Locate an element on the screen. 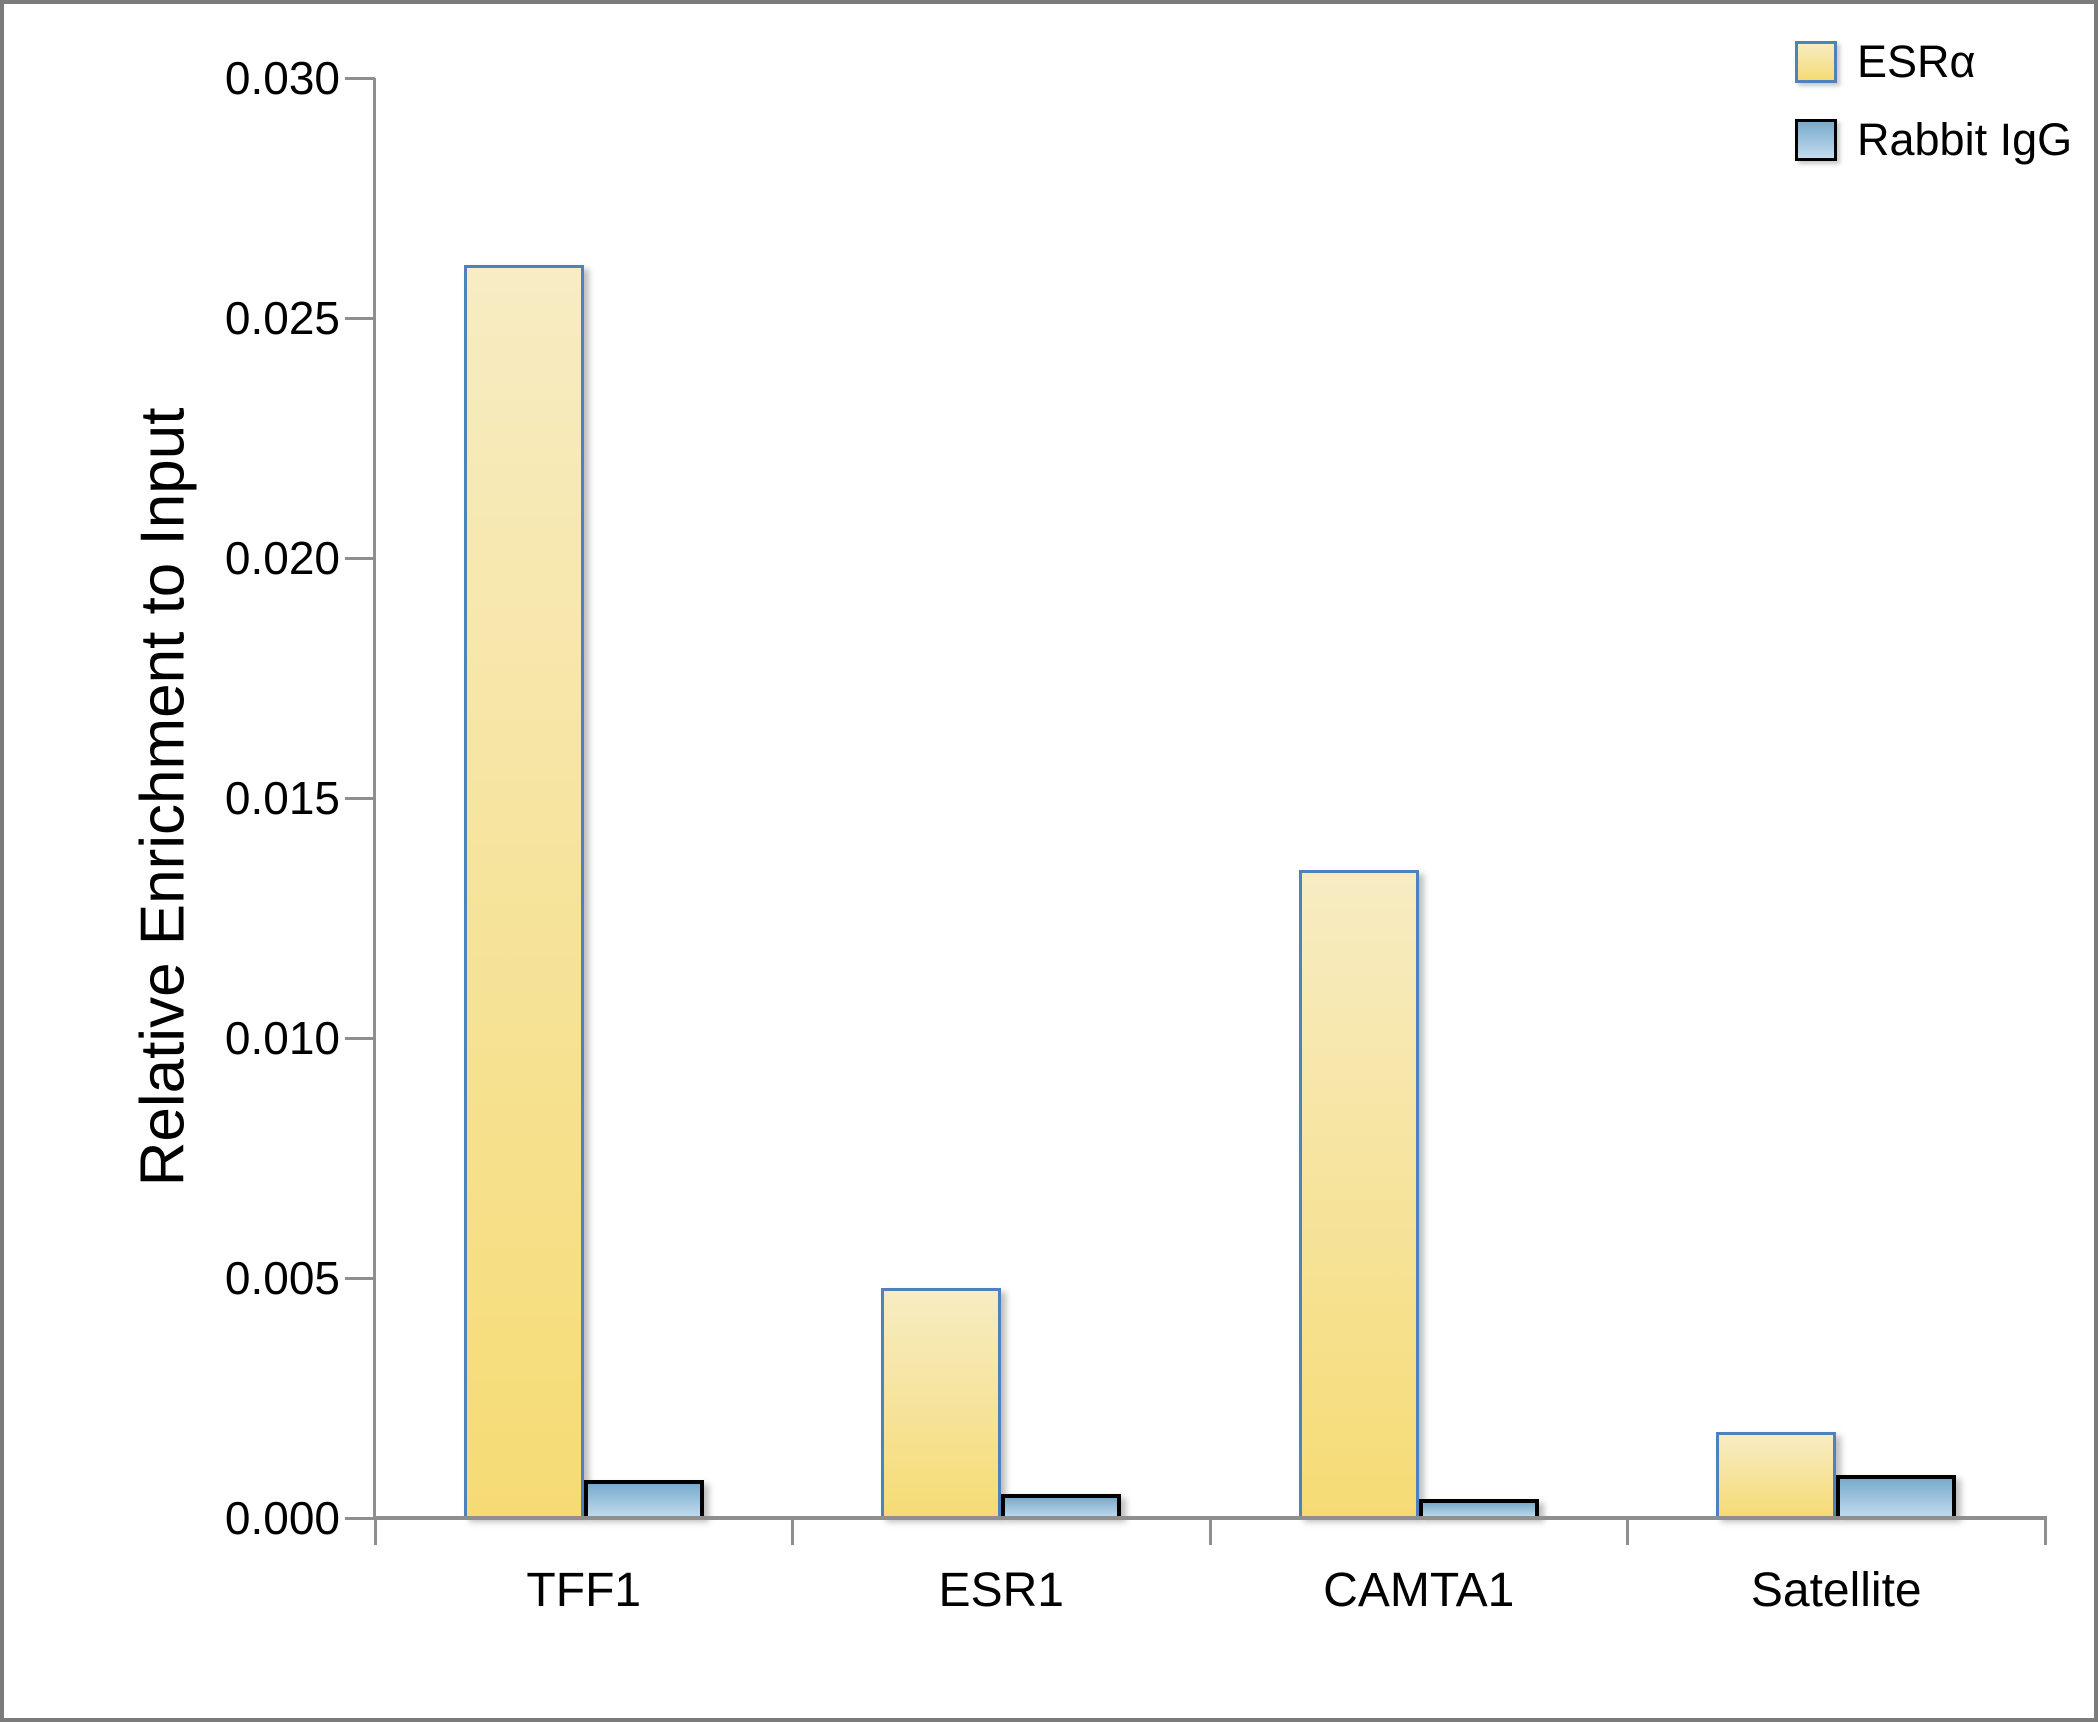 The height and width of the screenshot is (1722, 2098). bar-rabbit-igg-camta1 is located at coordinates (1478, 1508).